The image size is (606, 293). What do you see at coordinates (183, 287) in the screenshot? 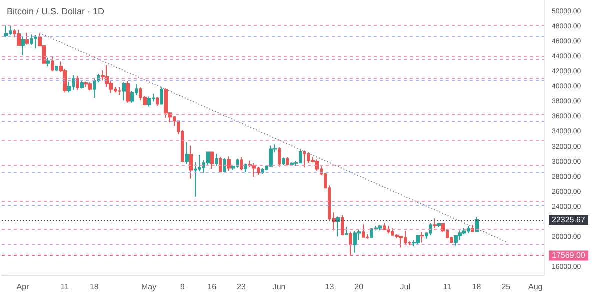
I see `x-tick-label: 9` at bounding box center [183, 287].